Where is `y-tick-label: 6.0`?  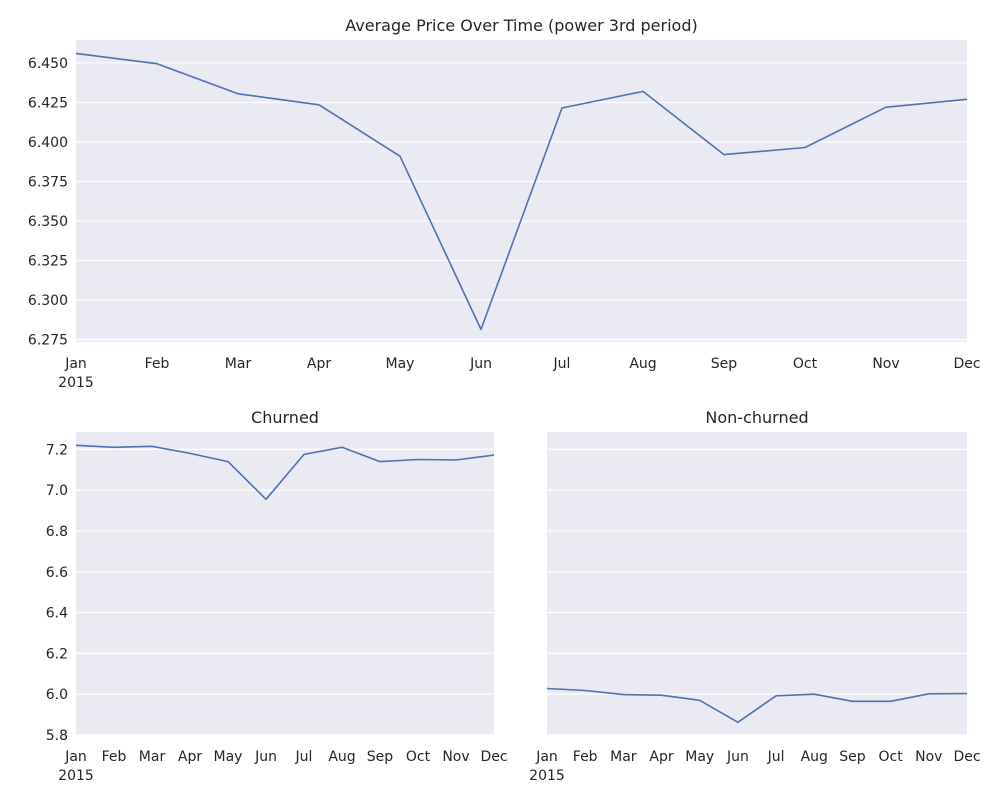 y-tick-label: 6.0 is located at coordinates (57, 695).